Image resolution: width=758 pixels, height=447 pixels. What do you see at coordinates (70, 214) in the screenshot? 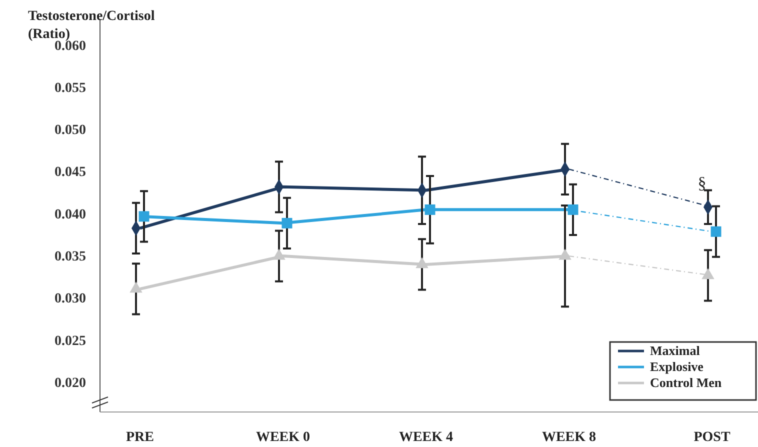
I see `y-tick-label: 0.040` at bounding box center [70, 214].